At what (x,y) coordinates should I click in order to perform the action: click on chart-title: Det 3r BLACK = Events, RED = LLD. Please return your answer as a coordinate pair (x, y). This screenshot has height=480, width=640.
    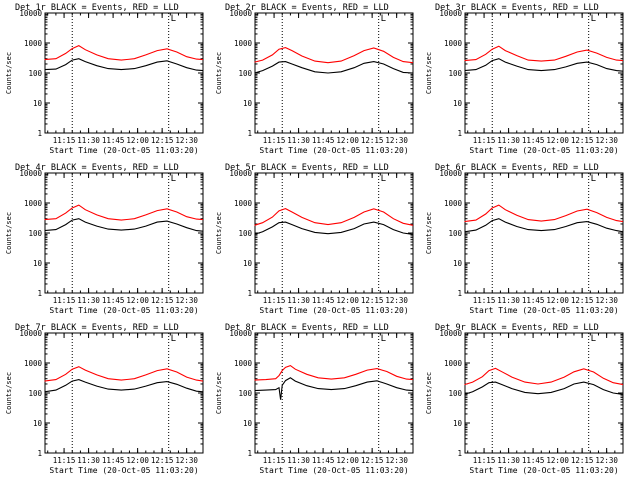
    Looking at the image, I should click on (517, 8).